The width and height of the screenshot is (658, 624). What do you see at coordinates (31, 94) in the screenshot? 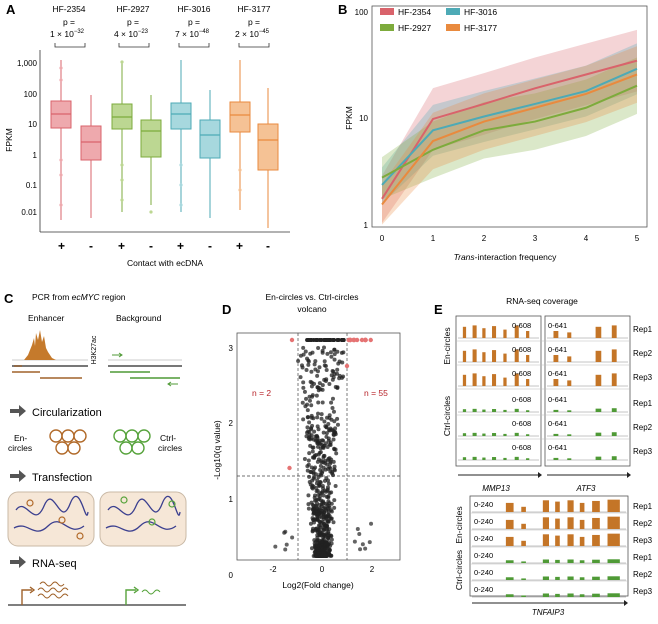
I see `y-tick-label: 100` at bounding box center [31, 94].